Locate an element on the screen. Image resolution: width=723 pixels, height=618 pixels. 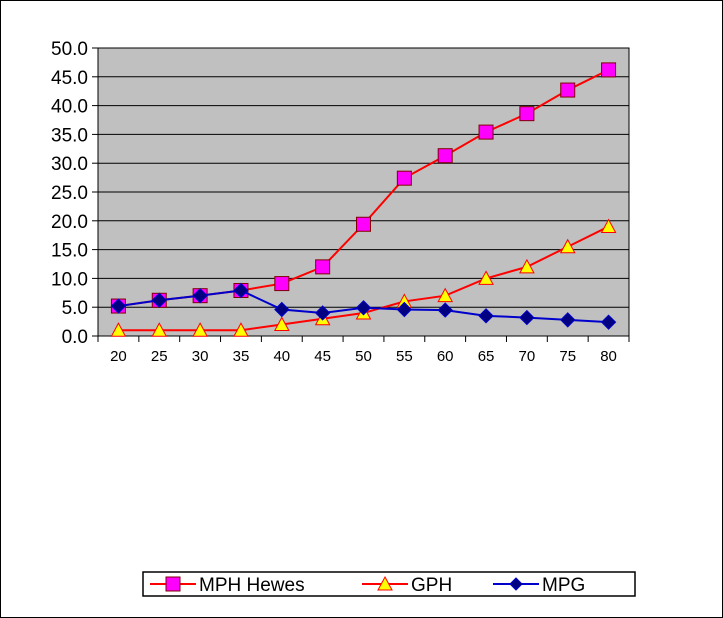
x-axis: 20 25 30 35 40 45 50 55 60 65 70 75 80 is located at coordinates (363, 350).